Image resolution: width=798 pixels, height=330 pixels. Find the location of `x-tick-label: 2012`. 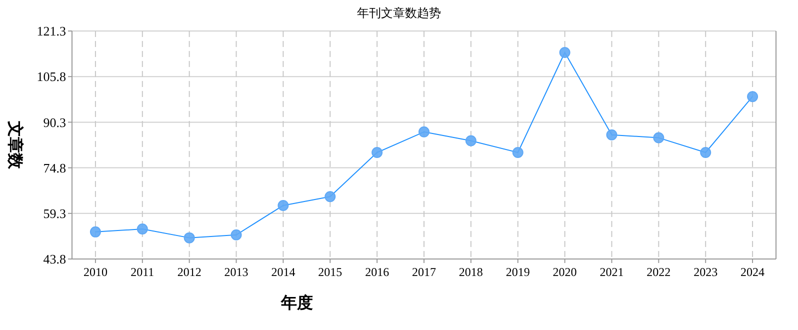

x-tick-label: 2012 is located at coordinates (189, 272).